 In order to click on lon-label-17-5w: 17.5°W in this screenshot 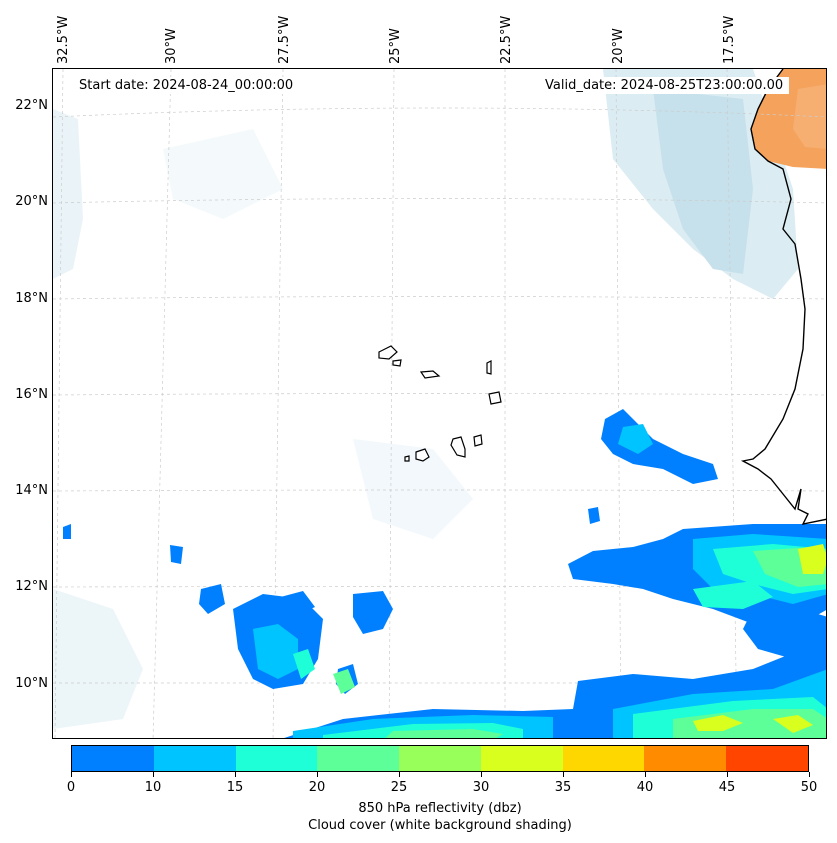, I will do `click(729, 39)`.